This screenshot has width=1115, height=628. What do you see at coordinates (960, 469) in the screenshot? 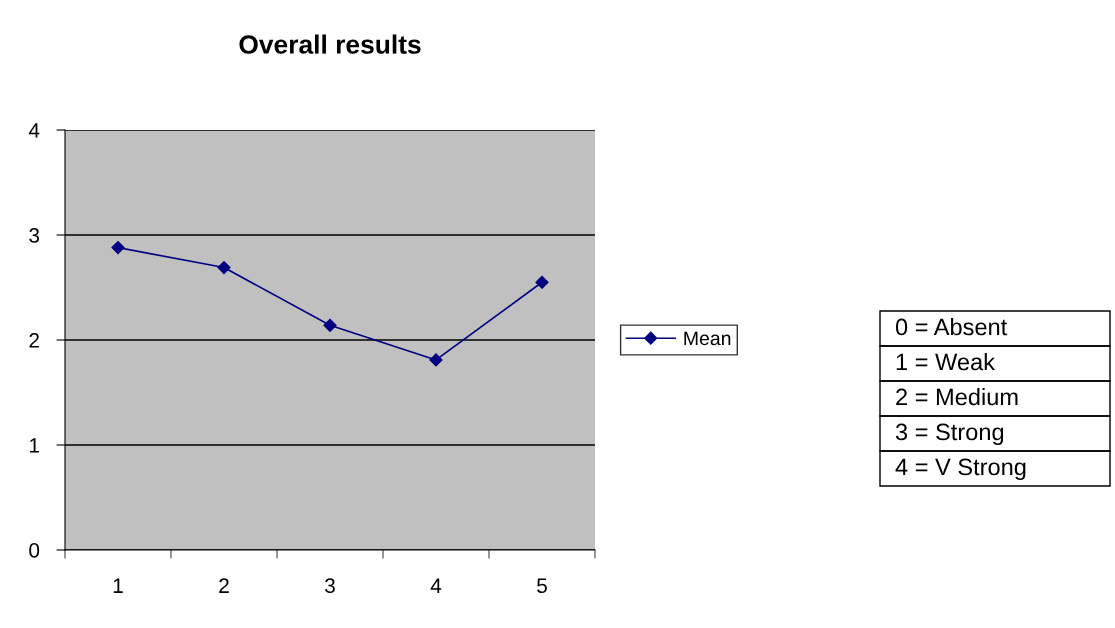
I see `text: 4 = V Strong` at bounding box center [960, 469].